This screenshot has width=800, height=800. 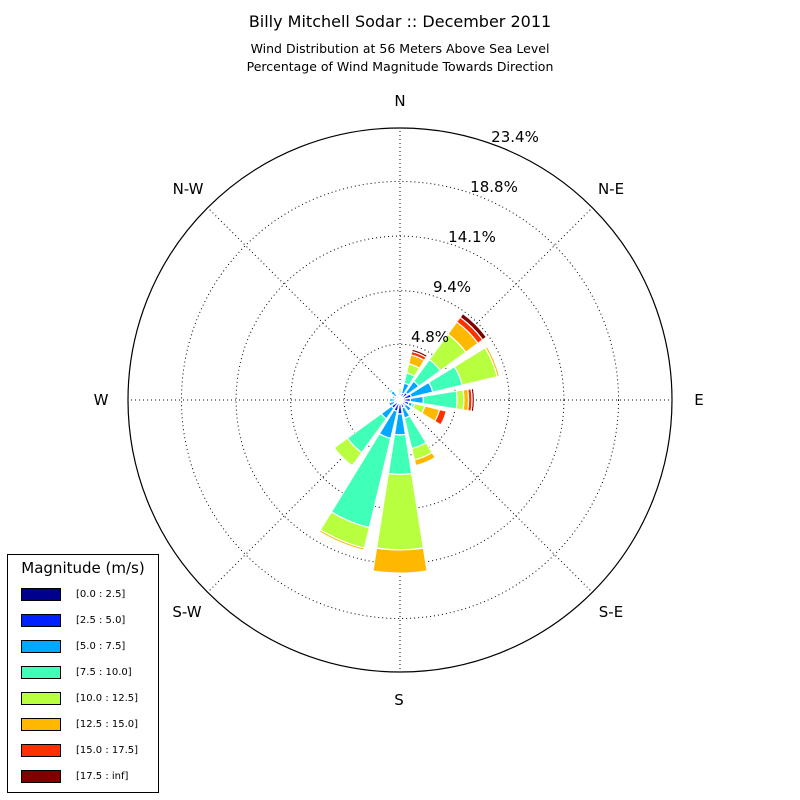 I want to click on direction-label: N, so click(x=399, y=101).